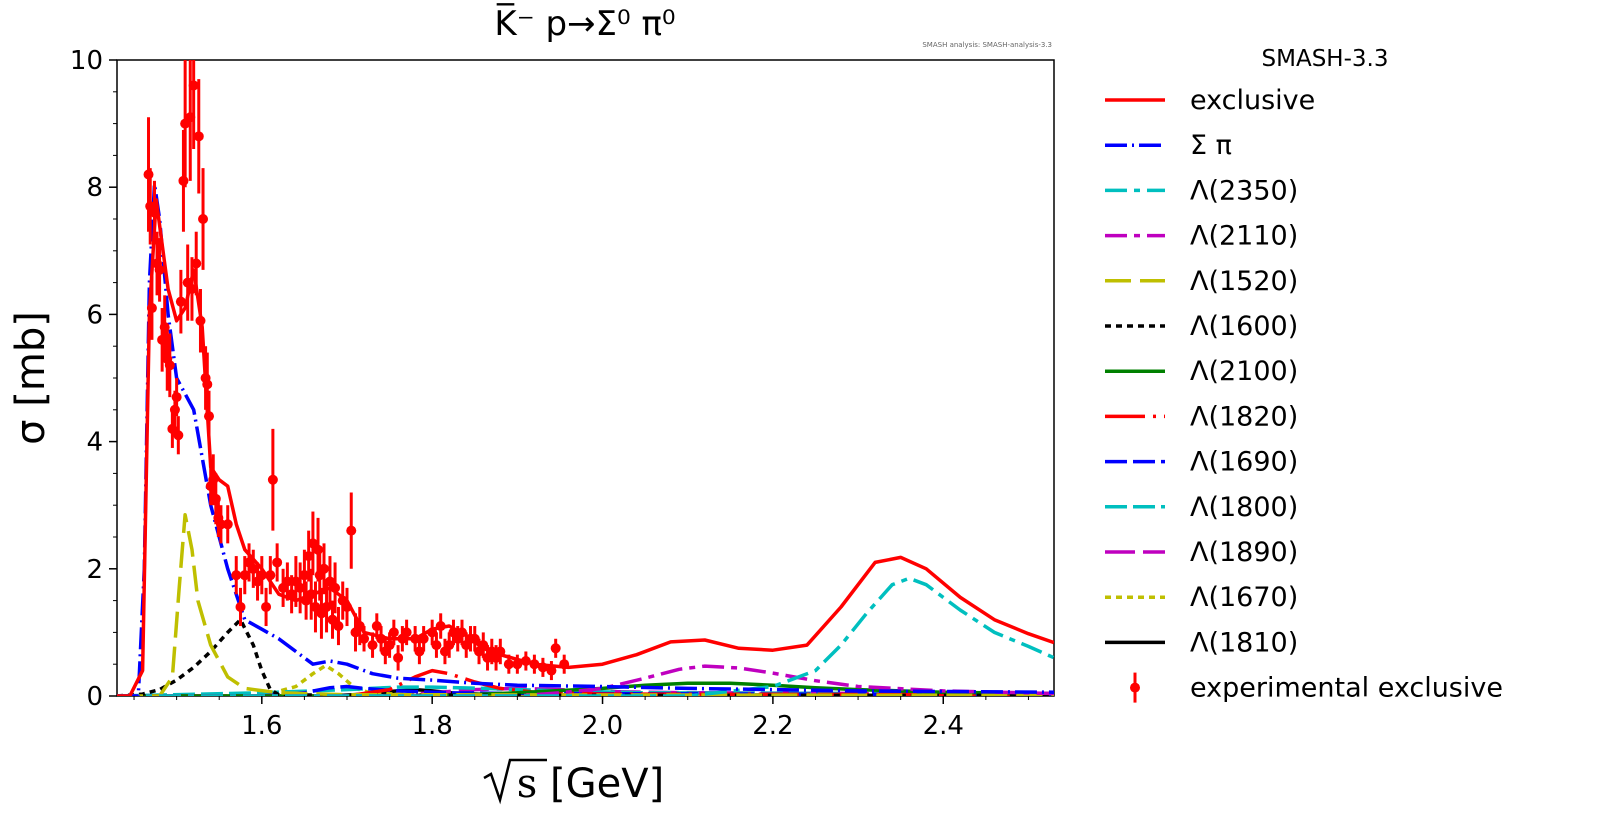 The width and height of the screenshot is (1600, 835). Describe the element at coordinates (1244, 236) in the screenshot. I see `legend-label--2110-: Λ(2110)` at that location.